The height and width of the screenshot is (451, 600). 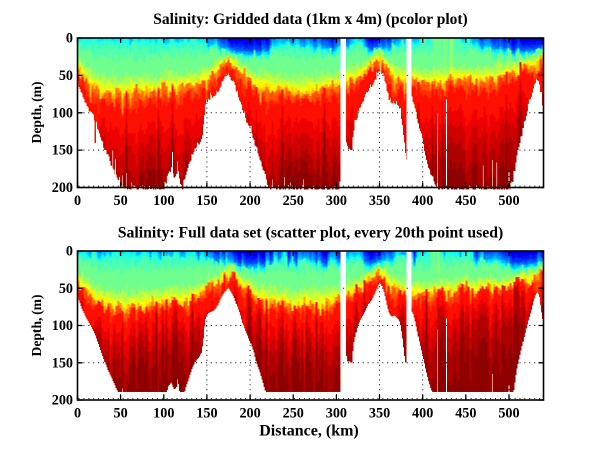 What do you see at coordinates (309, 430) in the screenshot?
I see `svg-text: Distance, (km)` at bounding box center [309, 430].